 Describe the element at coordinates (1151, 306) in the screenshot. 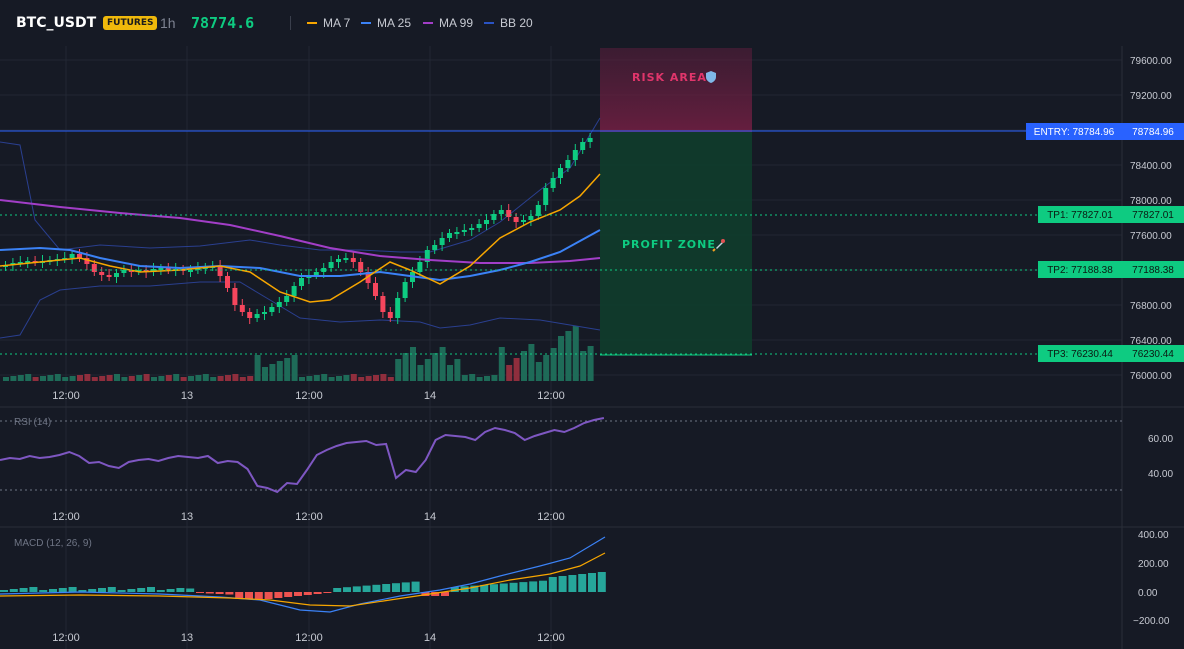

I see `price-axis-tick: 76800.00` at that location.